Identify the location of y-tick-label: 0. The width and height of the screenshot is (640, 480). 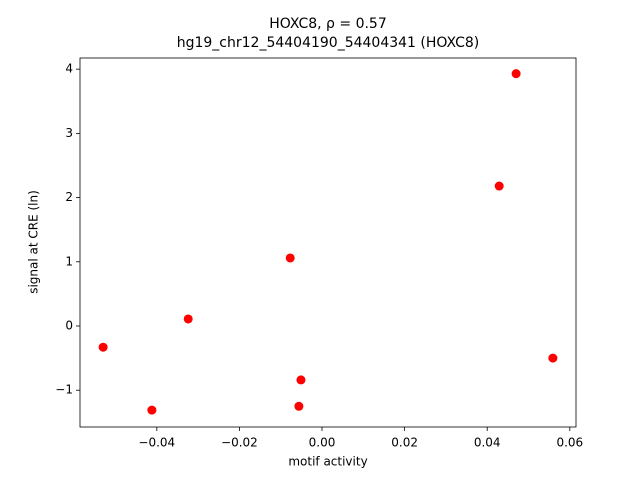
(69, 326).